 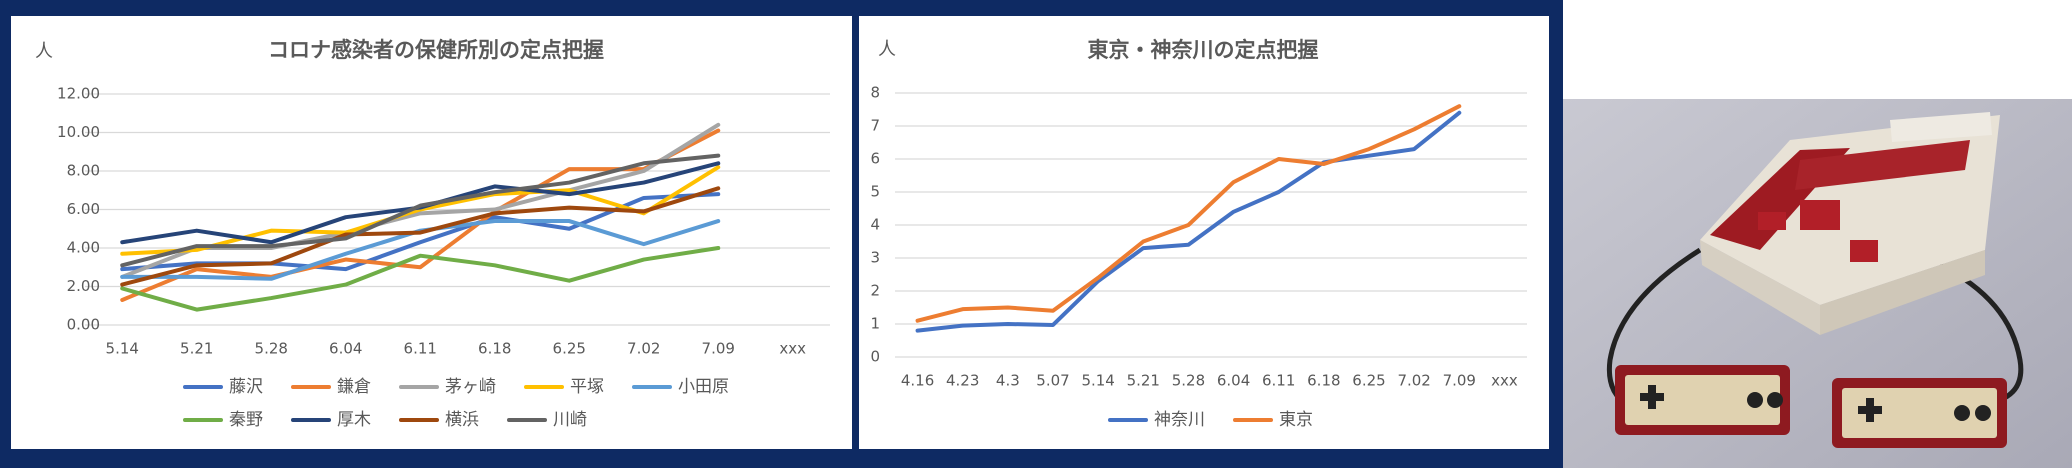 I want to click on y-tick-label: 5, so click(x=875, y=192).